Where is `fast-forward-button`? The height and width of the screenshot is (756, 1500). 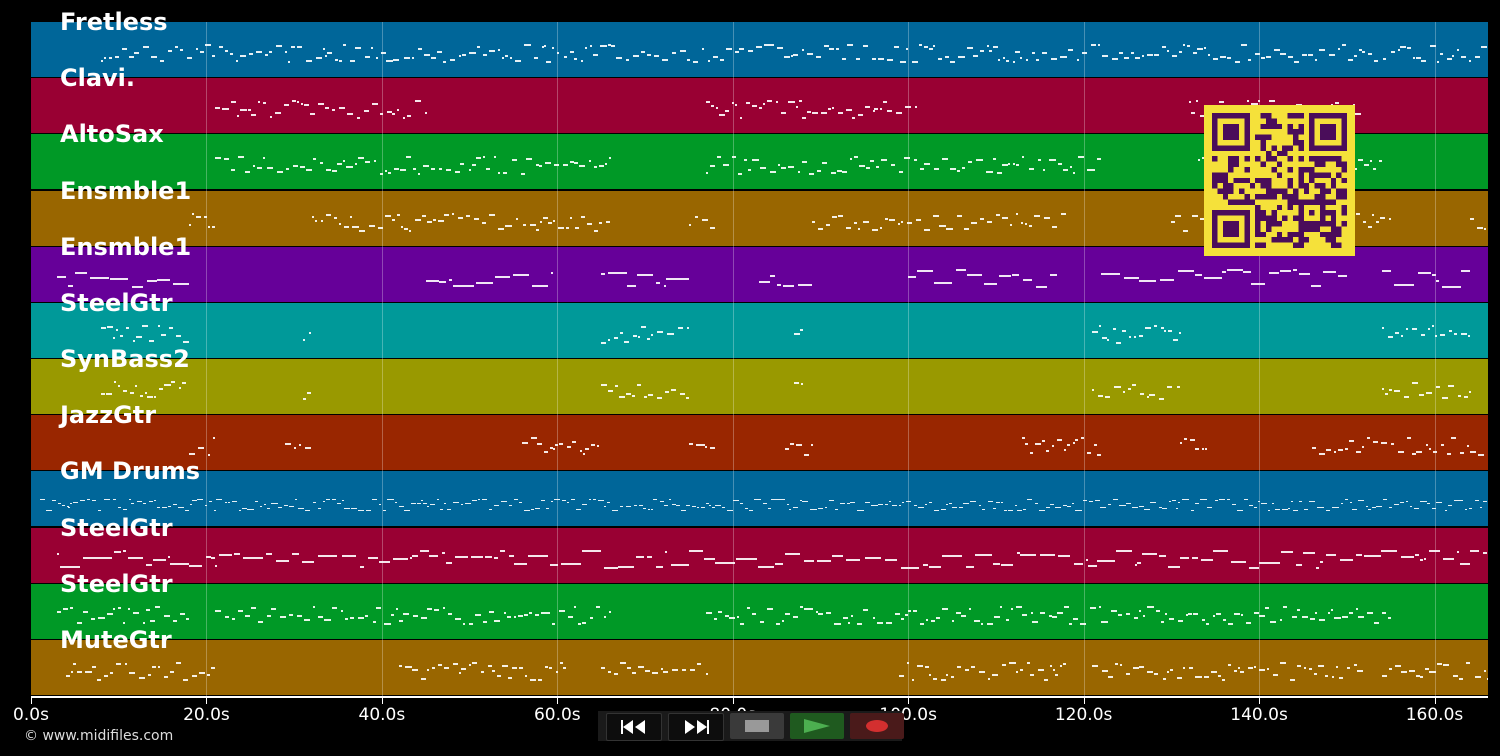
fast-forward-button is located at coordinates (696, 727).